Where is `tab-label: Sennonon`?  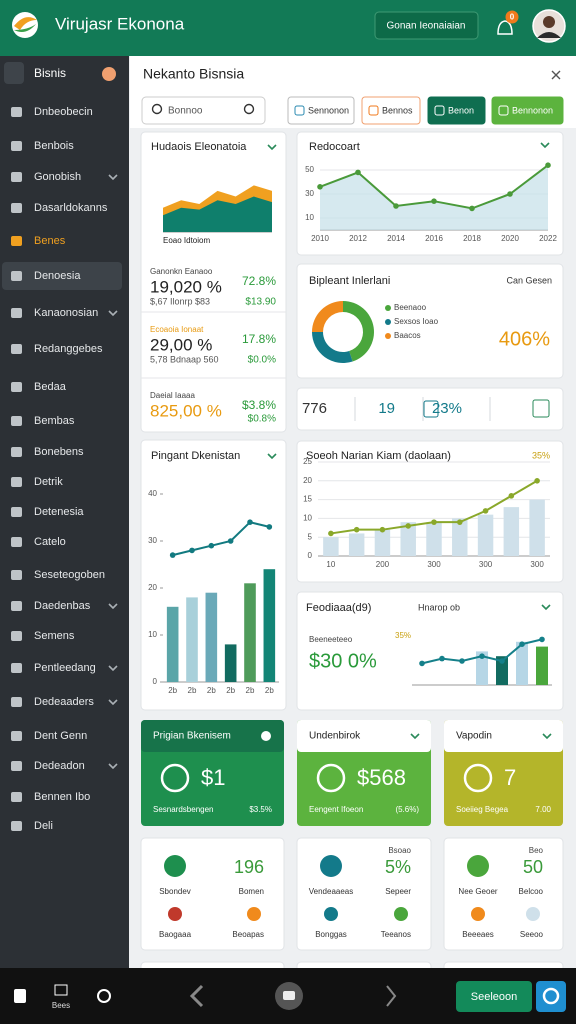 tab-label: Sennonon is located at coordinates (328, 110).